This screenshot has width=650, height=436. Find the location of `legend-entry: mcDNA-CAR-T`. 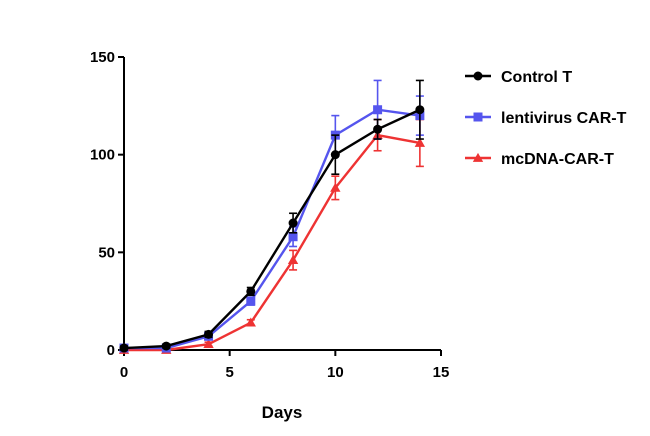

legend-entry: mcDNA-CAR-T is located at coordinates (539, 159).